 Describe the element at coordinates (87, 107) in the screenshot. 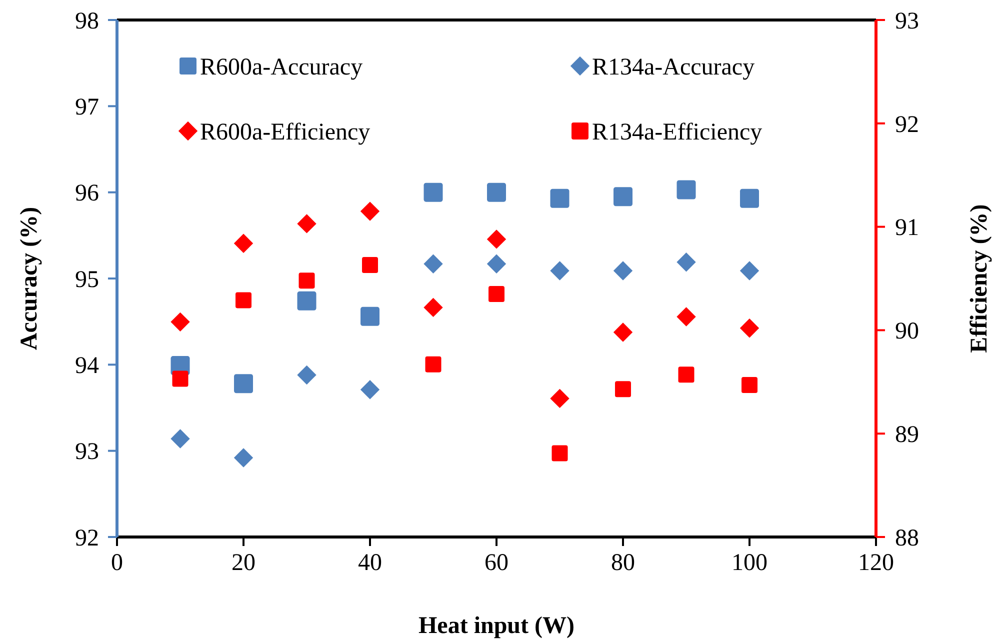

I see `y-tick-label: 97` at that location.